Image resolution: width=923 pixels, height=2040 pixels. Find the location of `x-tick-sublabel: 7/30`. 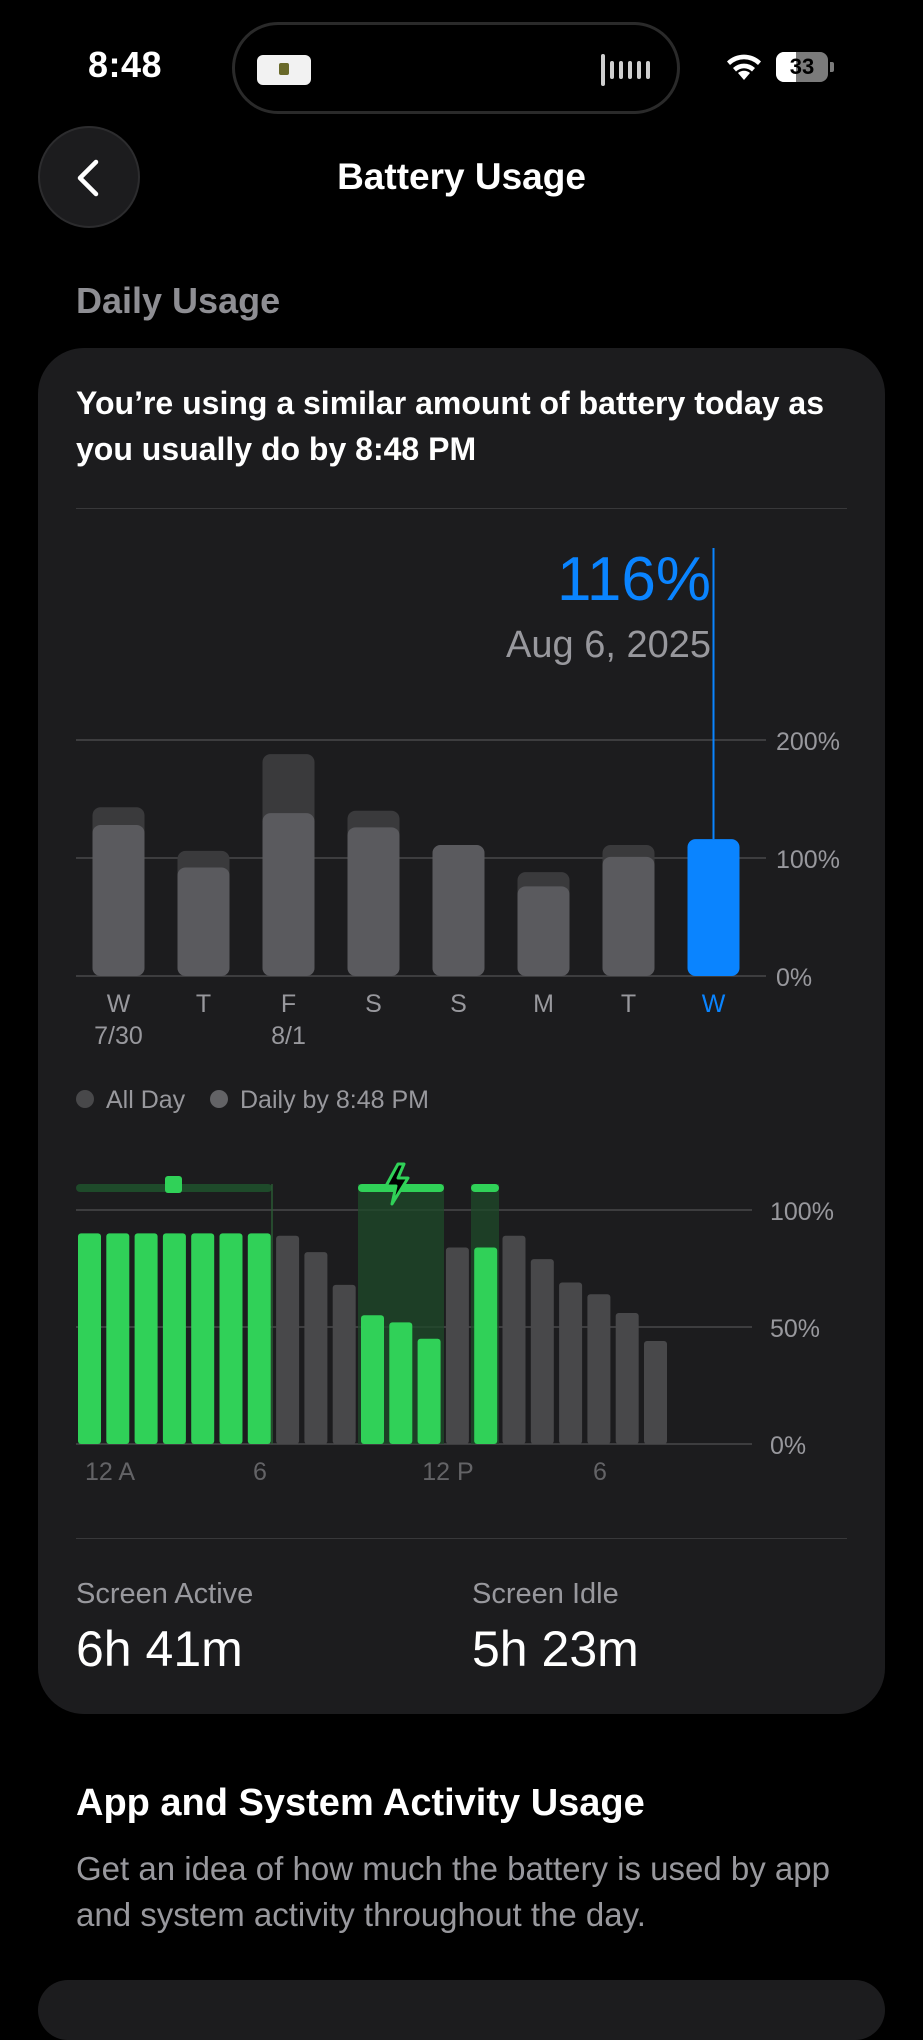

x-tick-sublabel: 7/30 is located at coordinates (118, 1036).